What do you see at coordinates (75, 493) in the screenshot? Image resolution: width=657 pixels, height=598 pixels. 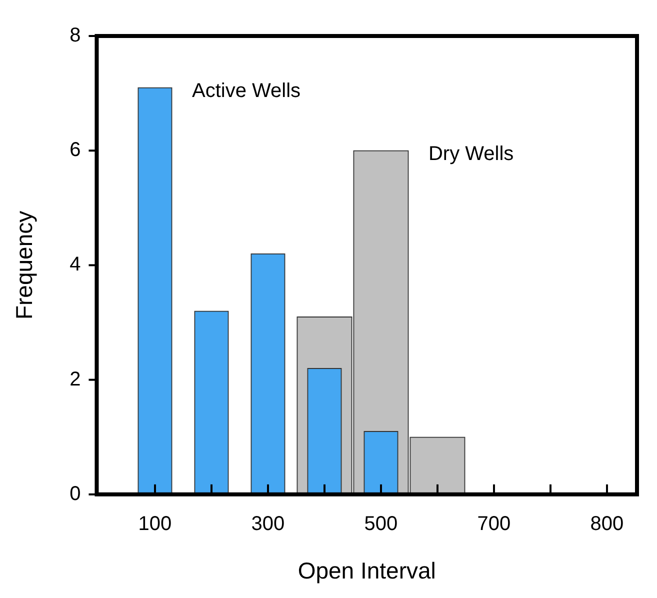 I see `y-tick-label: 0` at bounding box center [75, 493].